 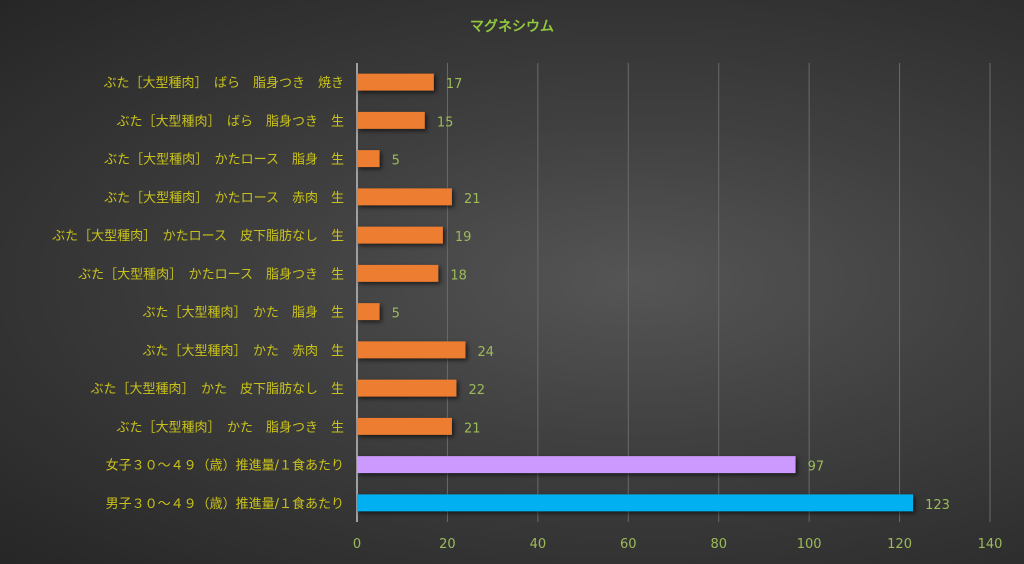 What do you see at coordinates (224, 160) in the screenshot?
I see `category-label: ぶた［大型種肉］ かたロース 脂身 生` at bounding box center [224, 160].